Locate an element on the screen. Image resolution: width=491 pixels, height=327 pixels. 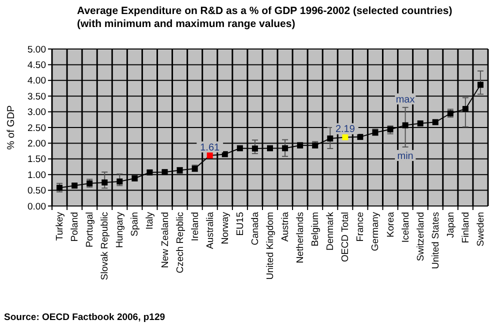
x-tick-label: Poland is located at coordinates (75, 227).